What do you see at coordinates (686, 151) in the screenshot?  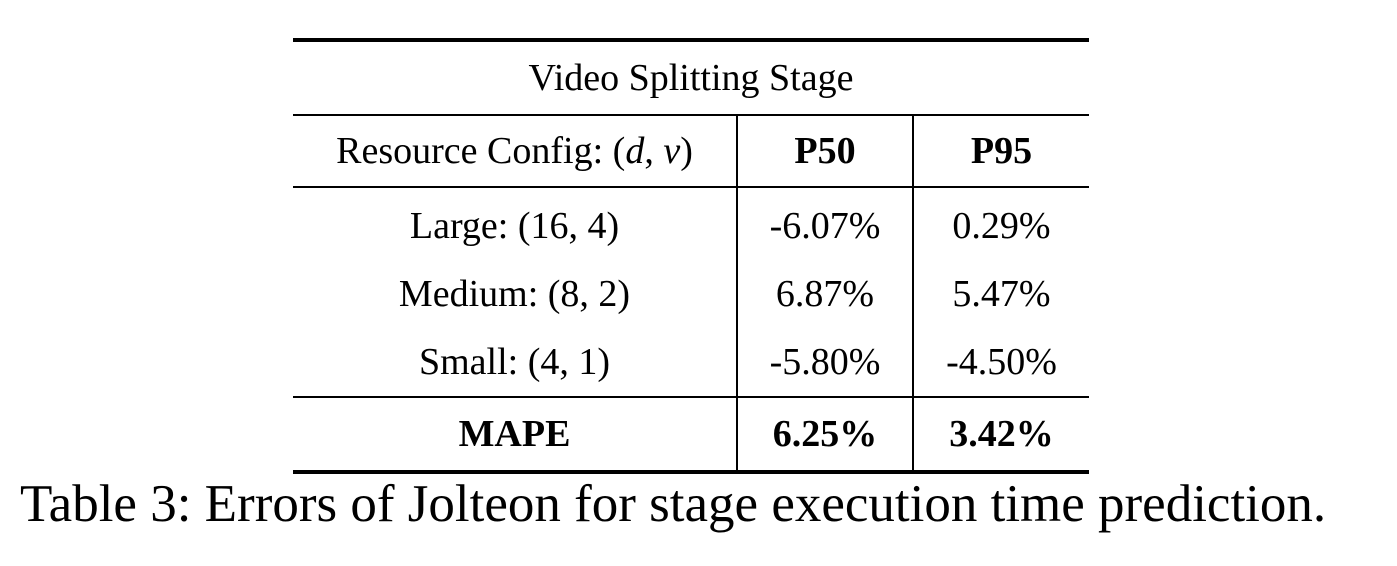 I see `header-config-suffix: )` at bounding box center [686, 151].